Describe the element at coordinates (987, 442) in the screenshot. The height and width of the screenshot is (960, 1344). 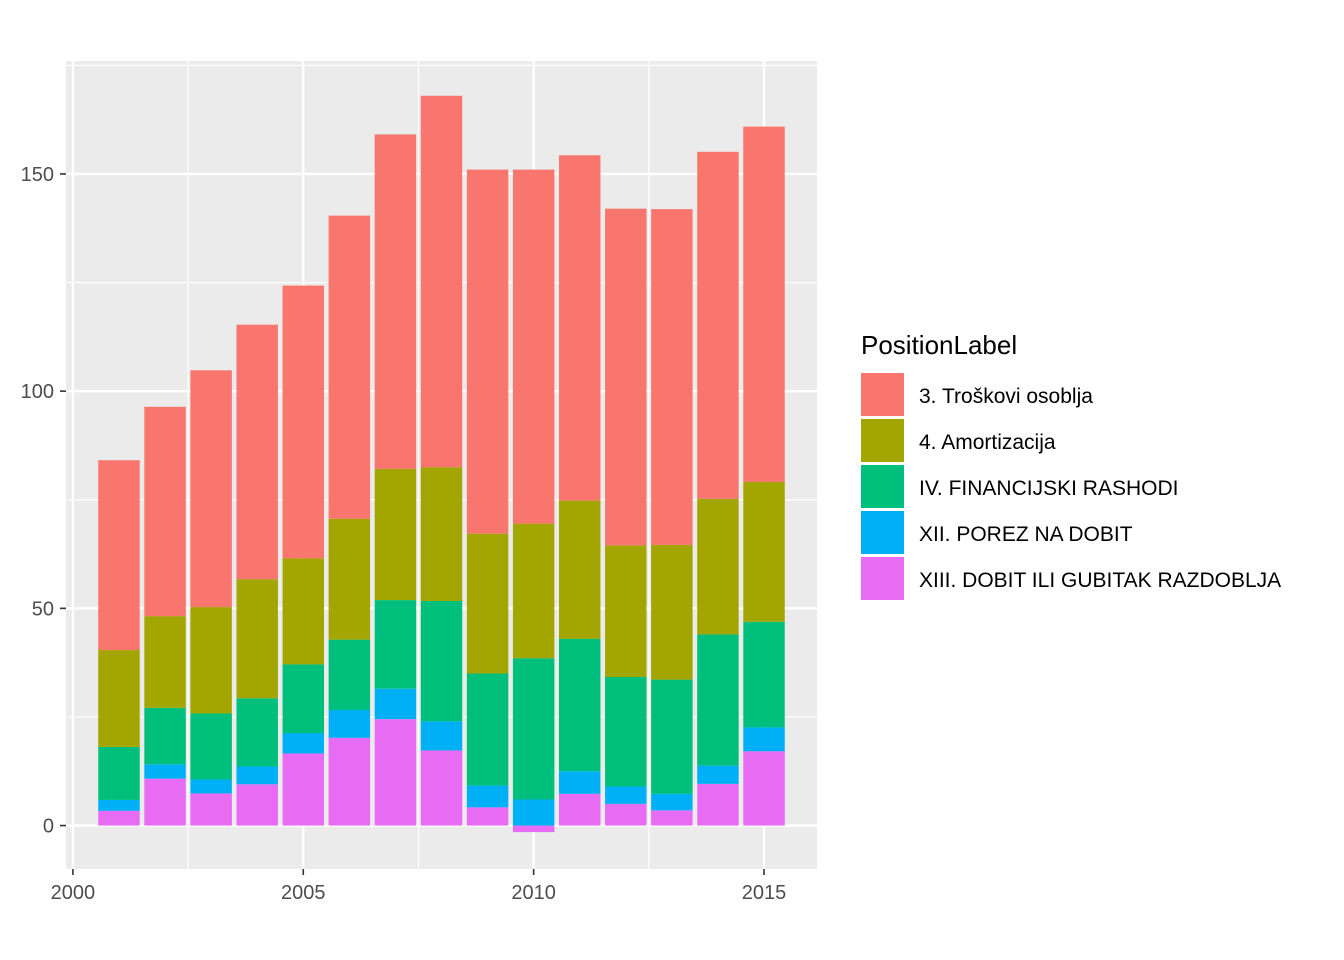
I see `legend-label: 4. Amortizacija` at that location.